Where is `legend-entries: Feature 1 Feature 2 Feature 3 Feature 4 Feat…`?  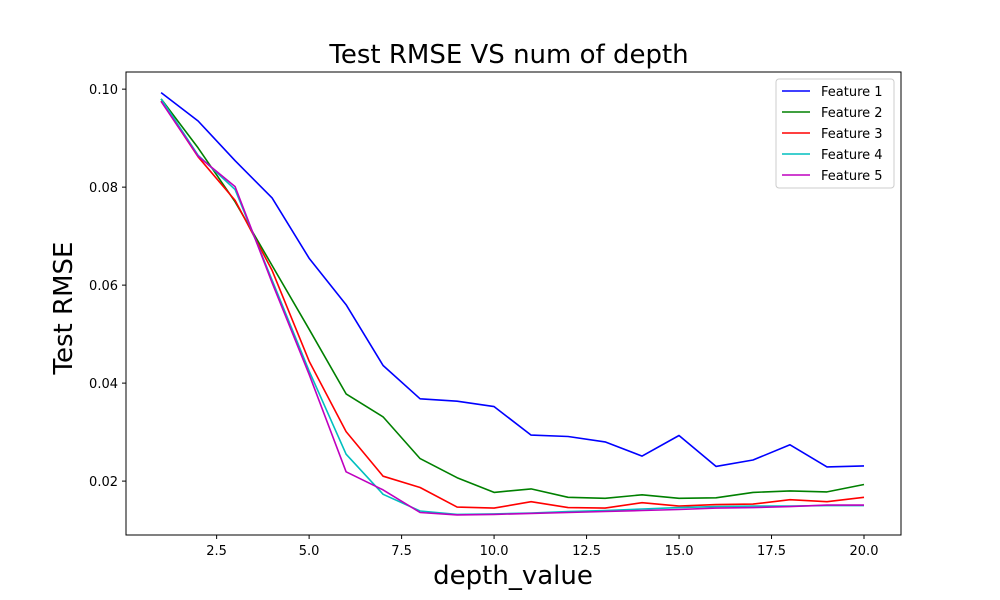
legend-entries: Feature 1 Feature 2 Feature 3 Feature 4 Feat… is located at coordinates (832, 134).